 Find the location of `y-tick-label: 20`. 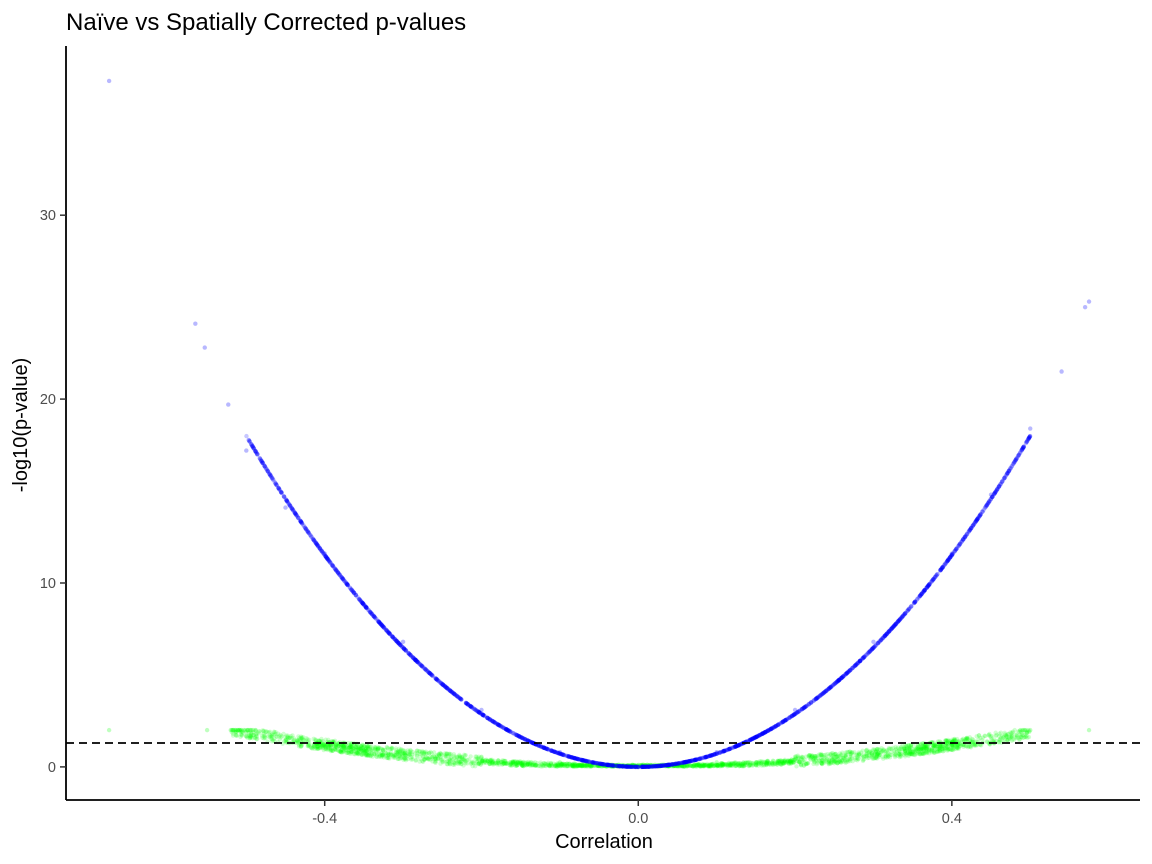

y-tick-label: 20 is located at coordinates (48, 400).